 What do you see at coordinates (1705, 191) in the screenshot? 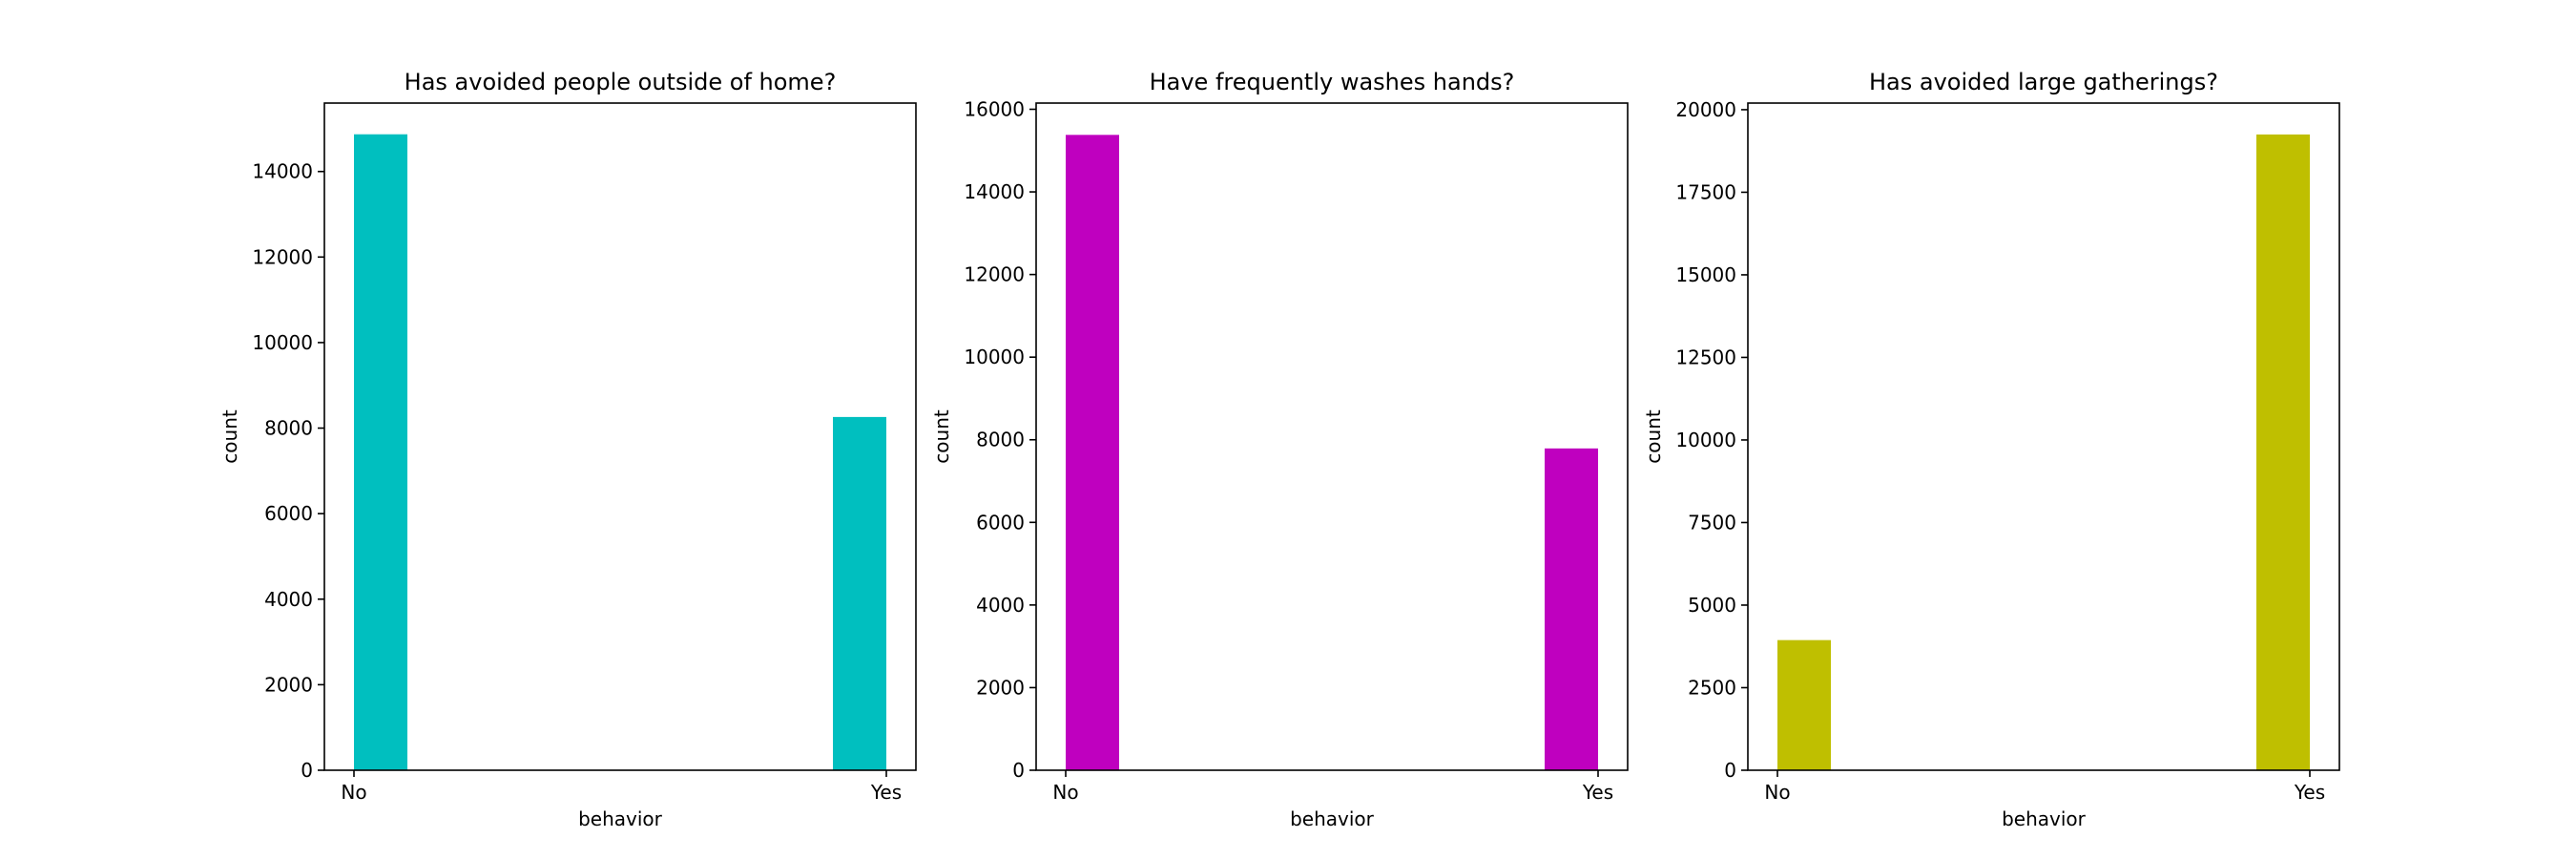
I see `y-tick-label: 17500` at bounding box center [1705, 191].